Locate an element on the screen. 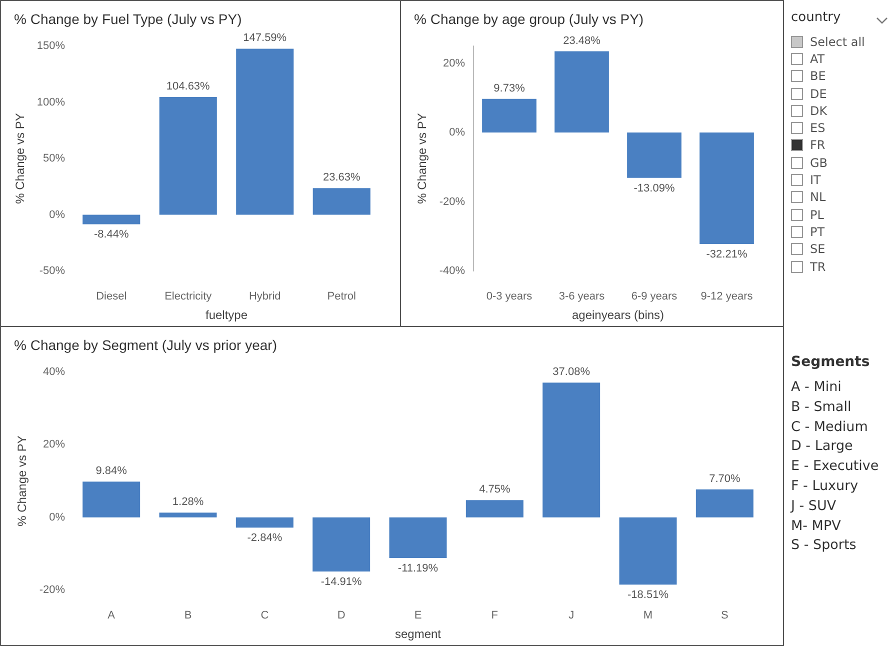 The image size is (896, 646). data-label: 23.48% is located at coordinates (582, 40).